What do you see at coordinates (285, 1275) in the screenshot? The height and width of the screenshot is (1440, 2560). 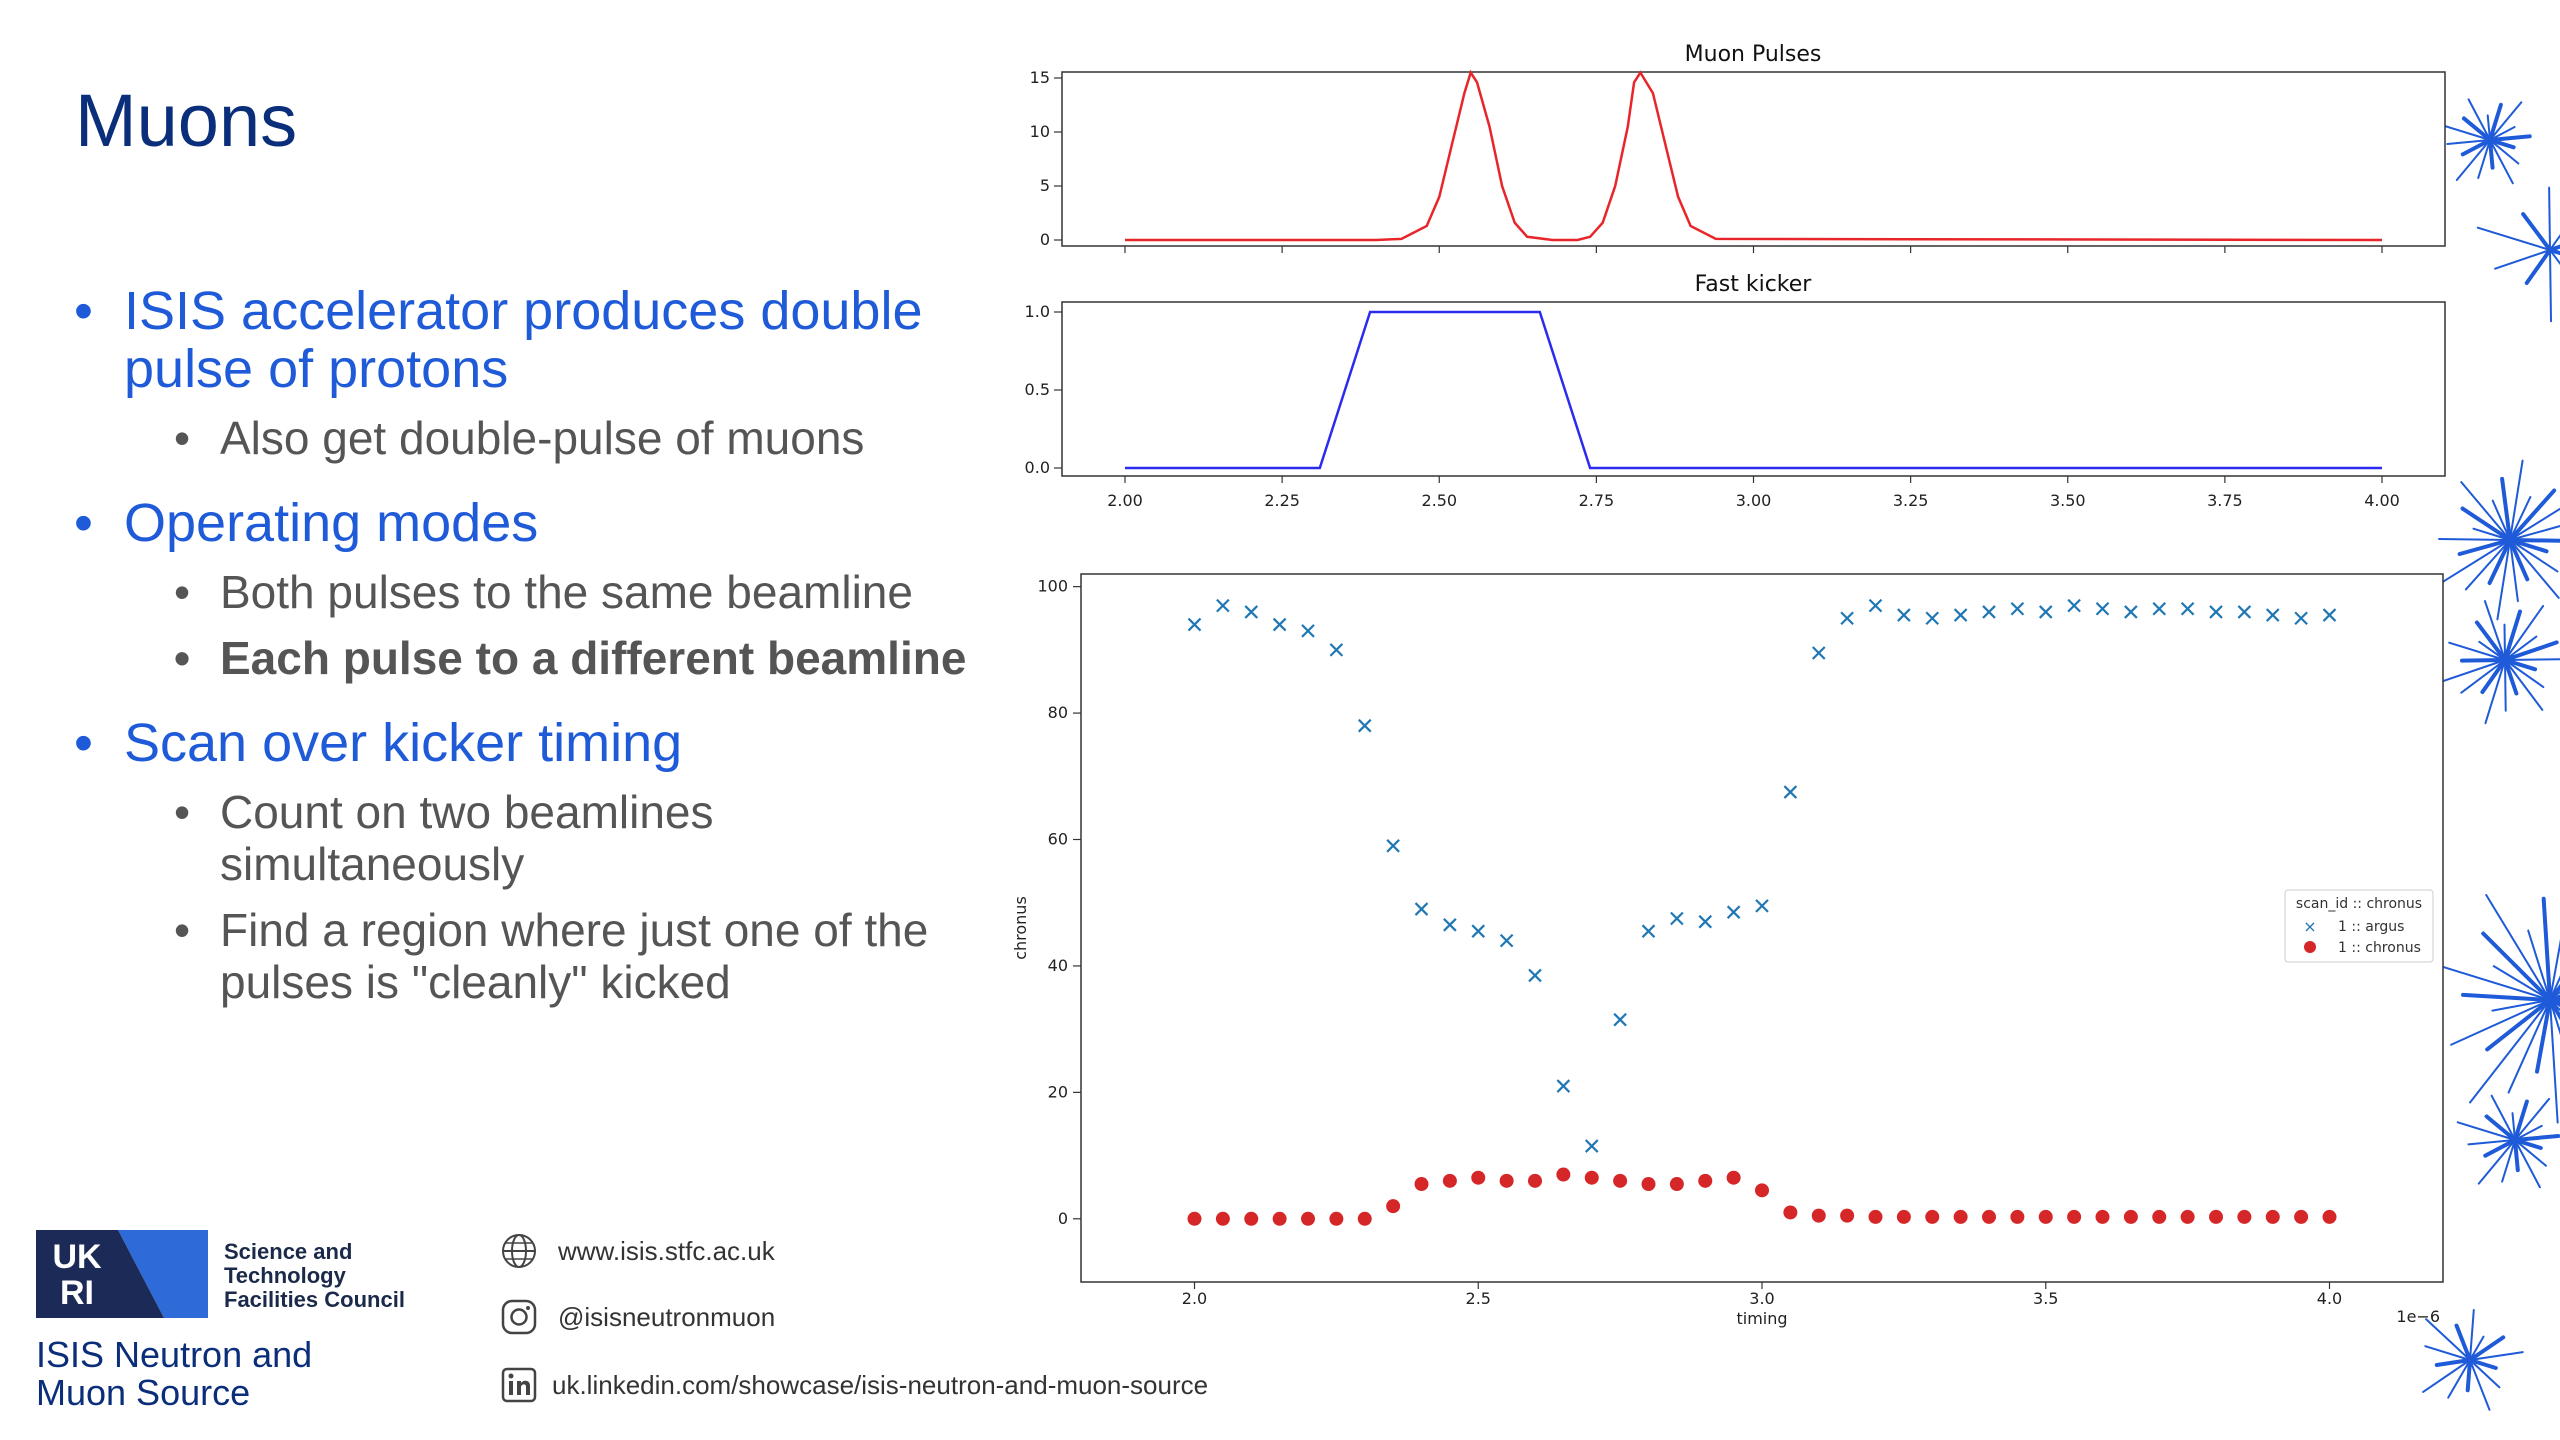 I see `council-line: Technology` at bounding box center [285, 1275].